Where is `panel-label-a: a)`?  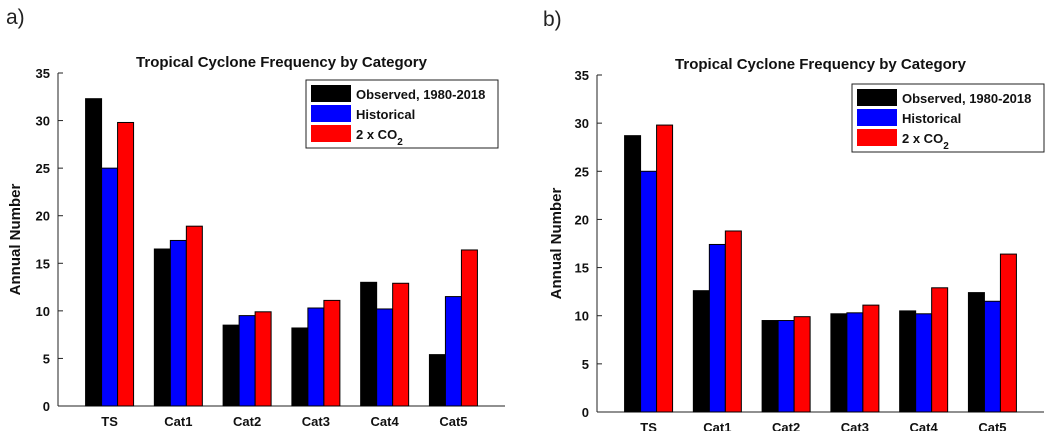 panel-label-a: a) is located at coordinates (15, 17).